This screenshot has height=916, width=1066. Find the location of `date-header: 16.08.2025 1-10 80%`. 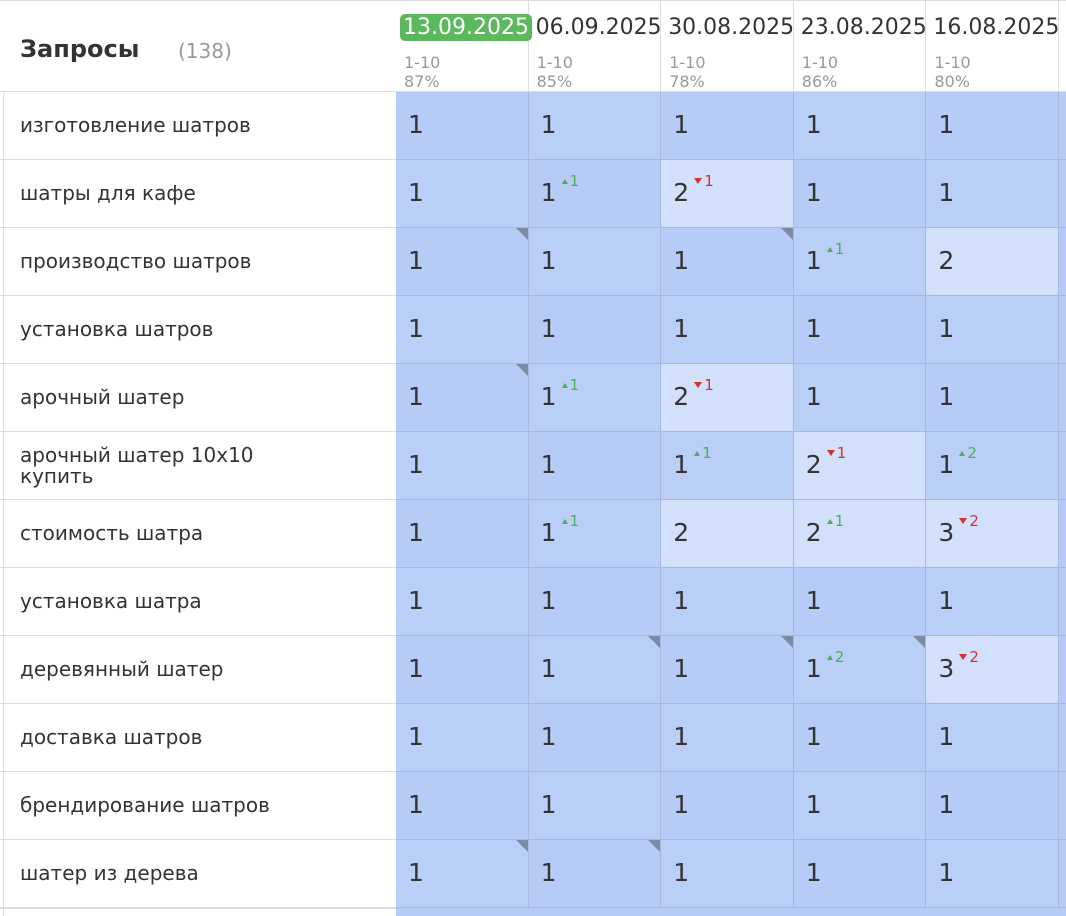

date-header: 16.08.2025 1-10 80% is located at coordinates (992, 46).